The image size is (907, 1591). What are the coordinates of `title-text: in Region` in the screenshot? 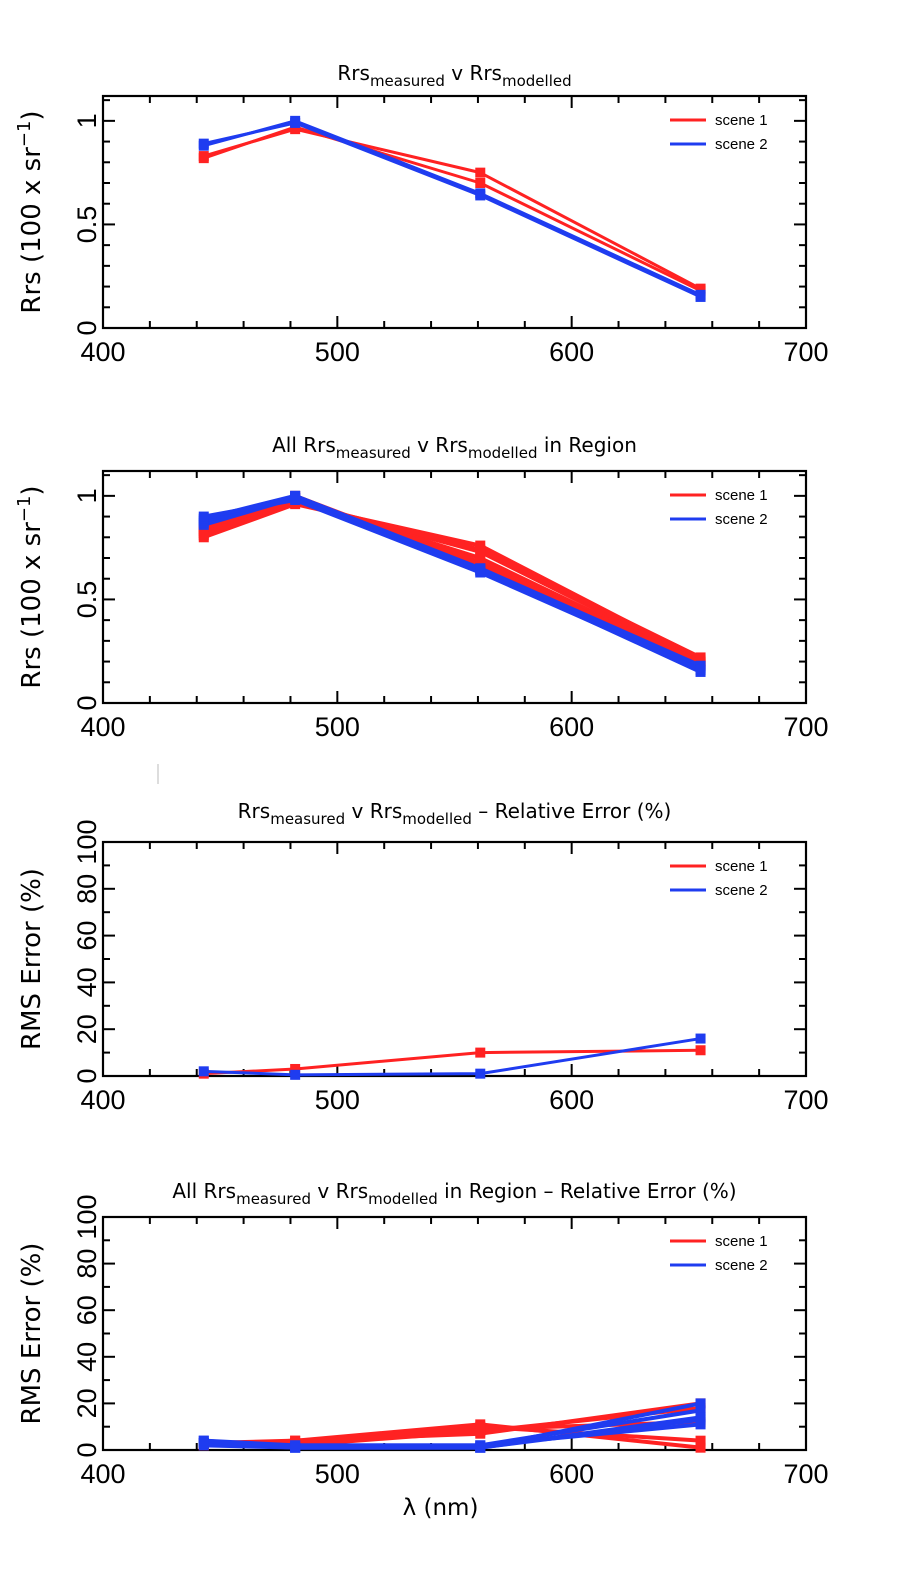 It's located at (586, 445).